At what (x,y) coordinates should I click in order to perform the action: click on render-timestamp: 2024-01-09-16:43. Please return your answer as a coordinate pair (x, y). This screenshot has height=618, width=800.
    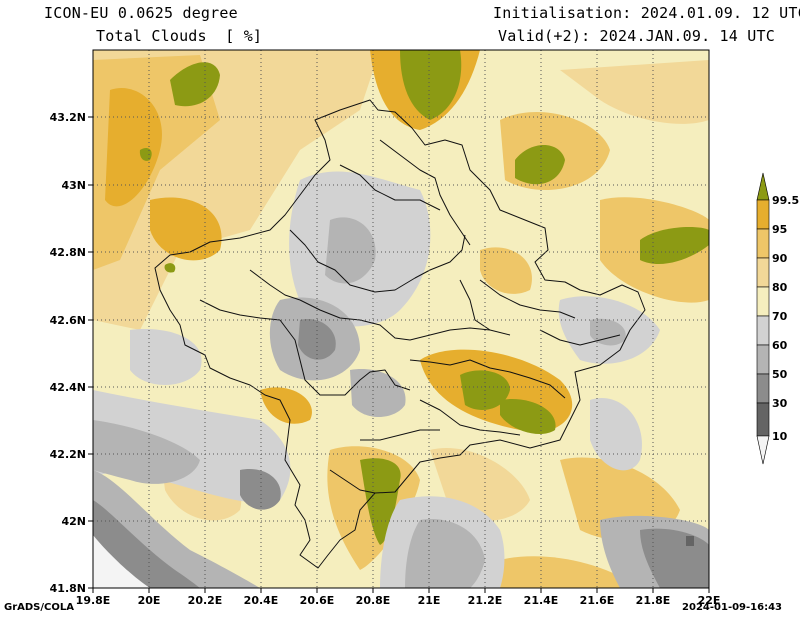
    Looking at the image, I should click on (732, 607).